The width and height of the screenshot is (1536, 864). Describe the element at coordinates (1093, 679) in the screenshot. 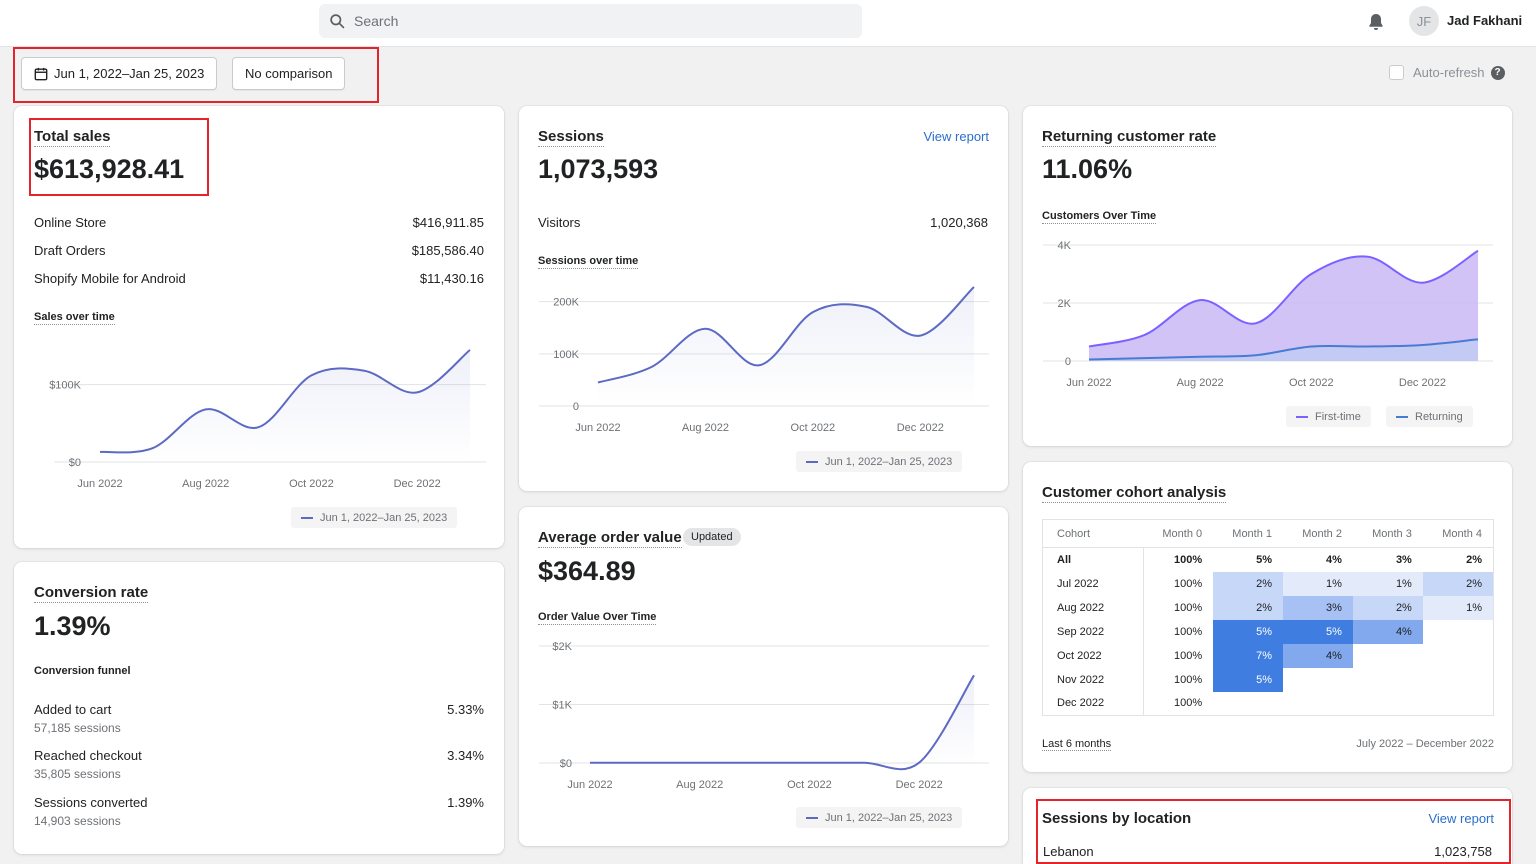

I see `cohort-cell: Nov 2022` at that location.